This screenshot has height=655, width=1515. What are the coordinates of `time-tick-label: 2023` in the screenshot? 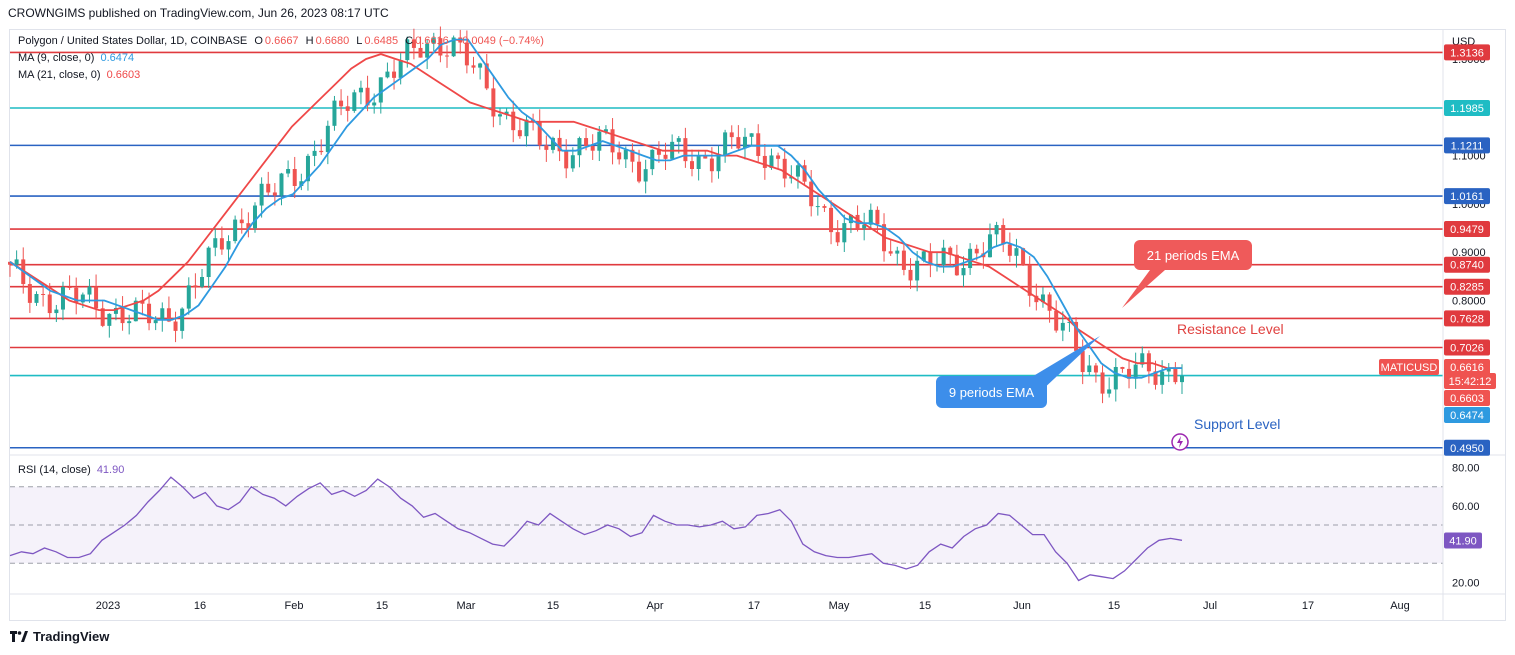 It's located at (108, 606).